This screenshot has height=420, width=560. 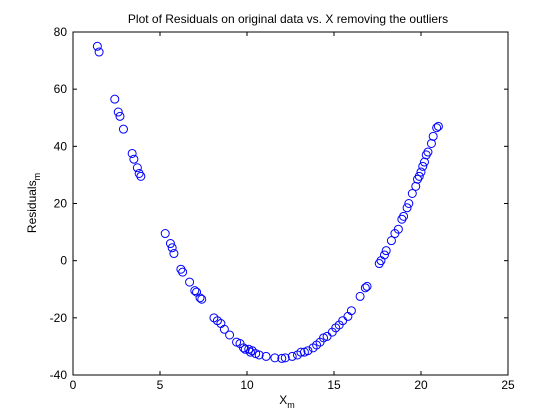 I want to click on y-tick-label: -20, so click(x=59, y=318).